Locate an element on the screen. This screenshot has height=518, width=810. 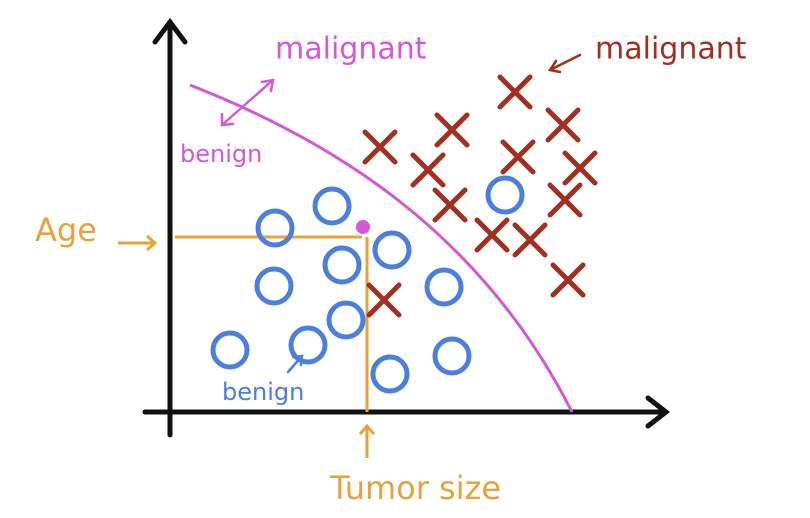
age-arrow-head is located at coordinates (152, 243).